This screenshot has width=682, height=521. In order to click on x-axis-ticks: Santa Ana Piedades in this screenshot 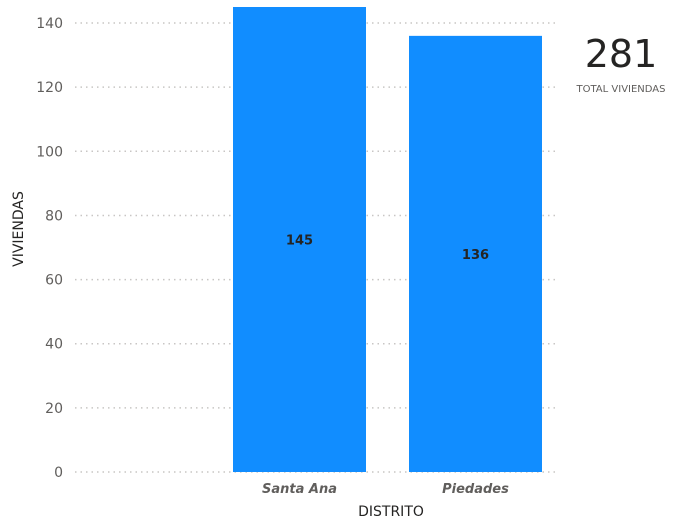, I will do `click(385, 489)`.